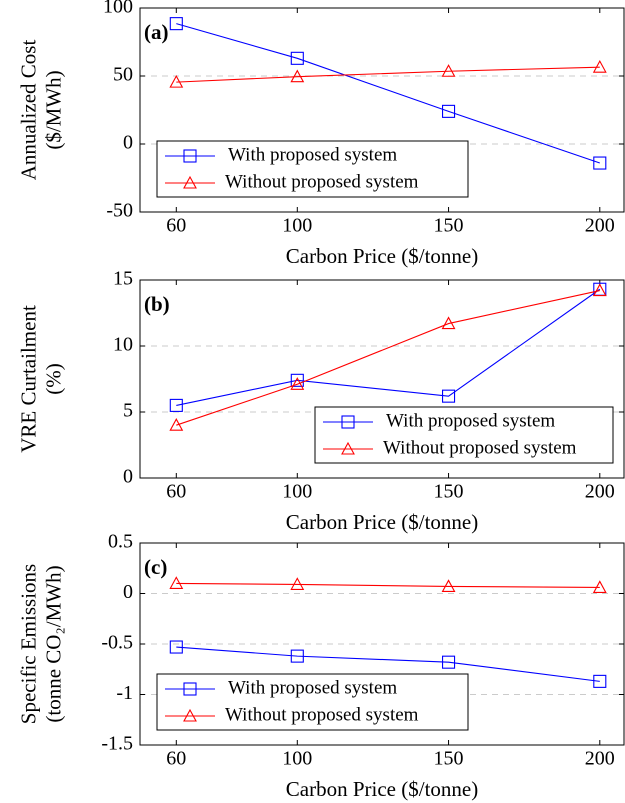 The height and width of the screenshot is (803, 625). Describe the element at coordinates (53, 378) in the screenshot. I see `y-axis-label: (%)` at that location.